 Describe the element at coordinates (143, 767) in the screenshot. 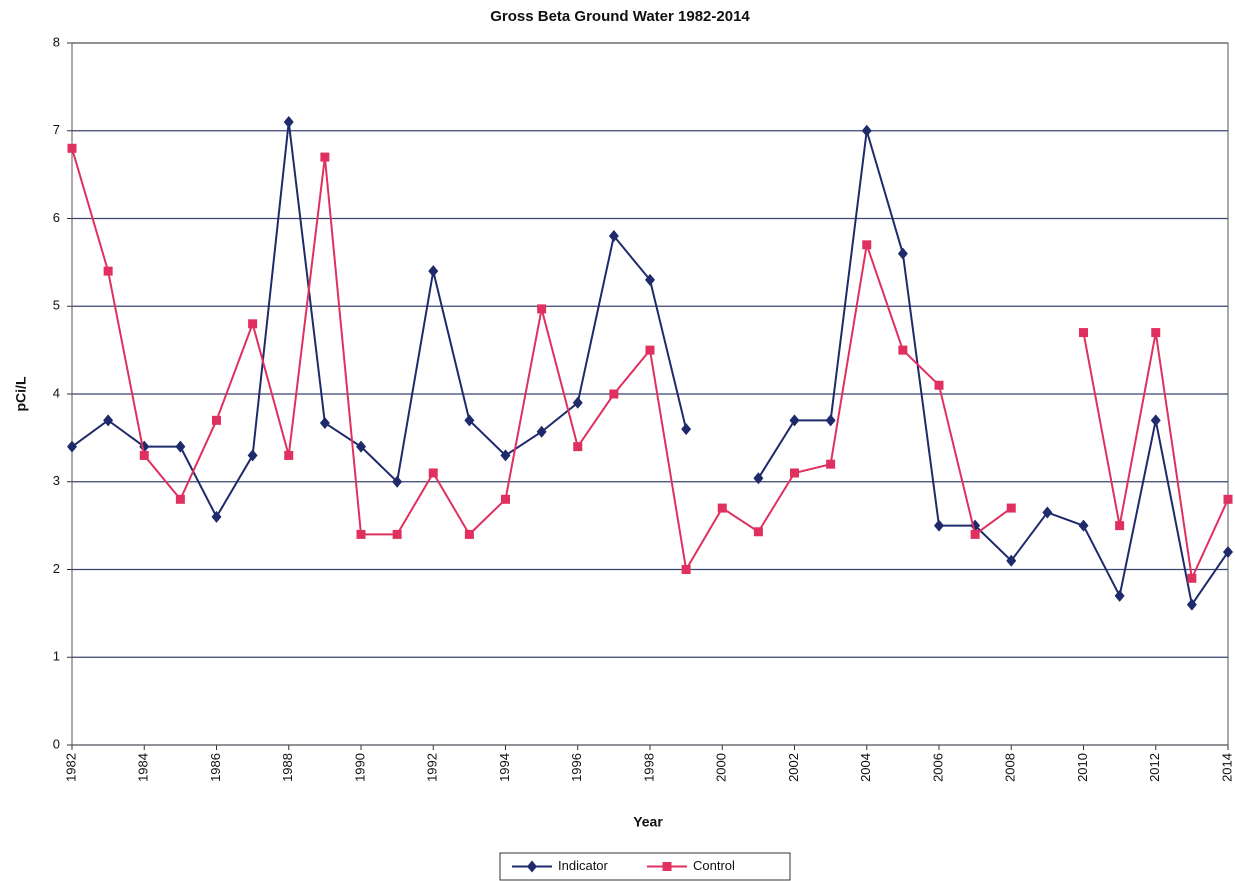

I see `x-tick-label: 1984` at that location.